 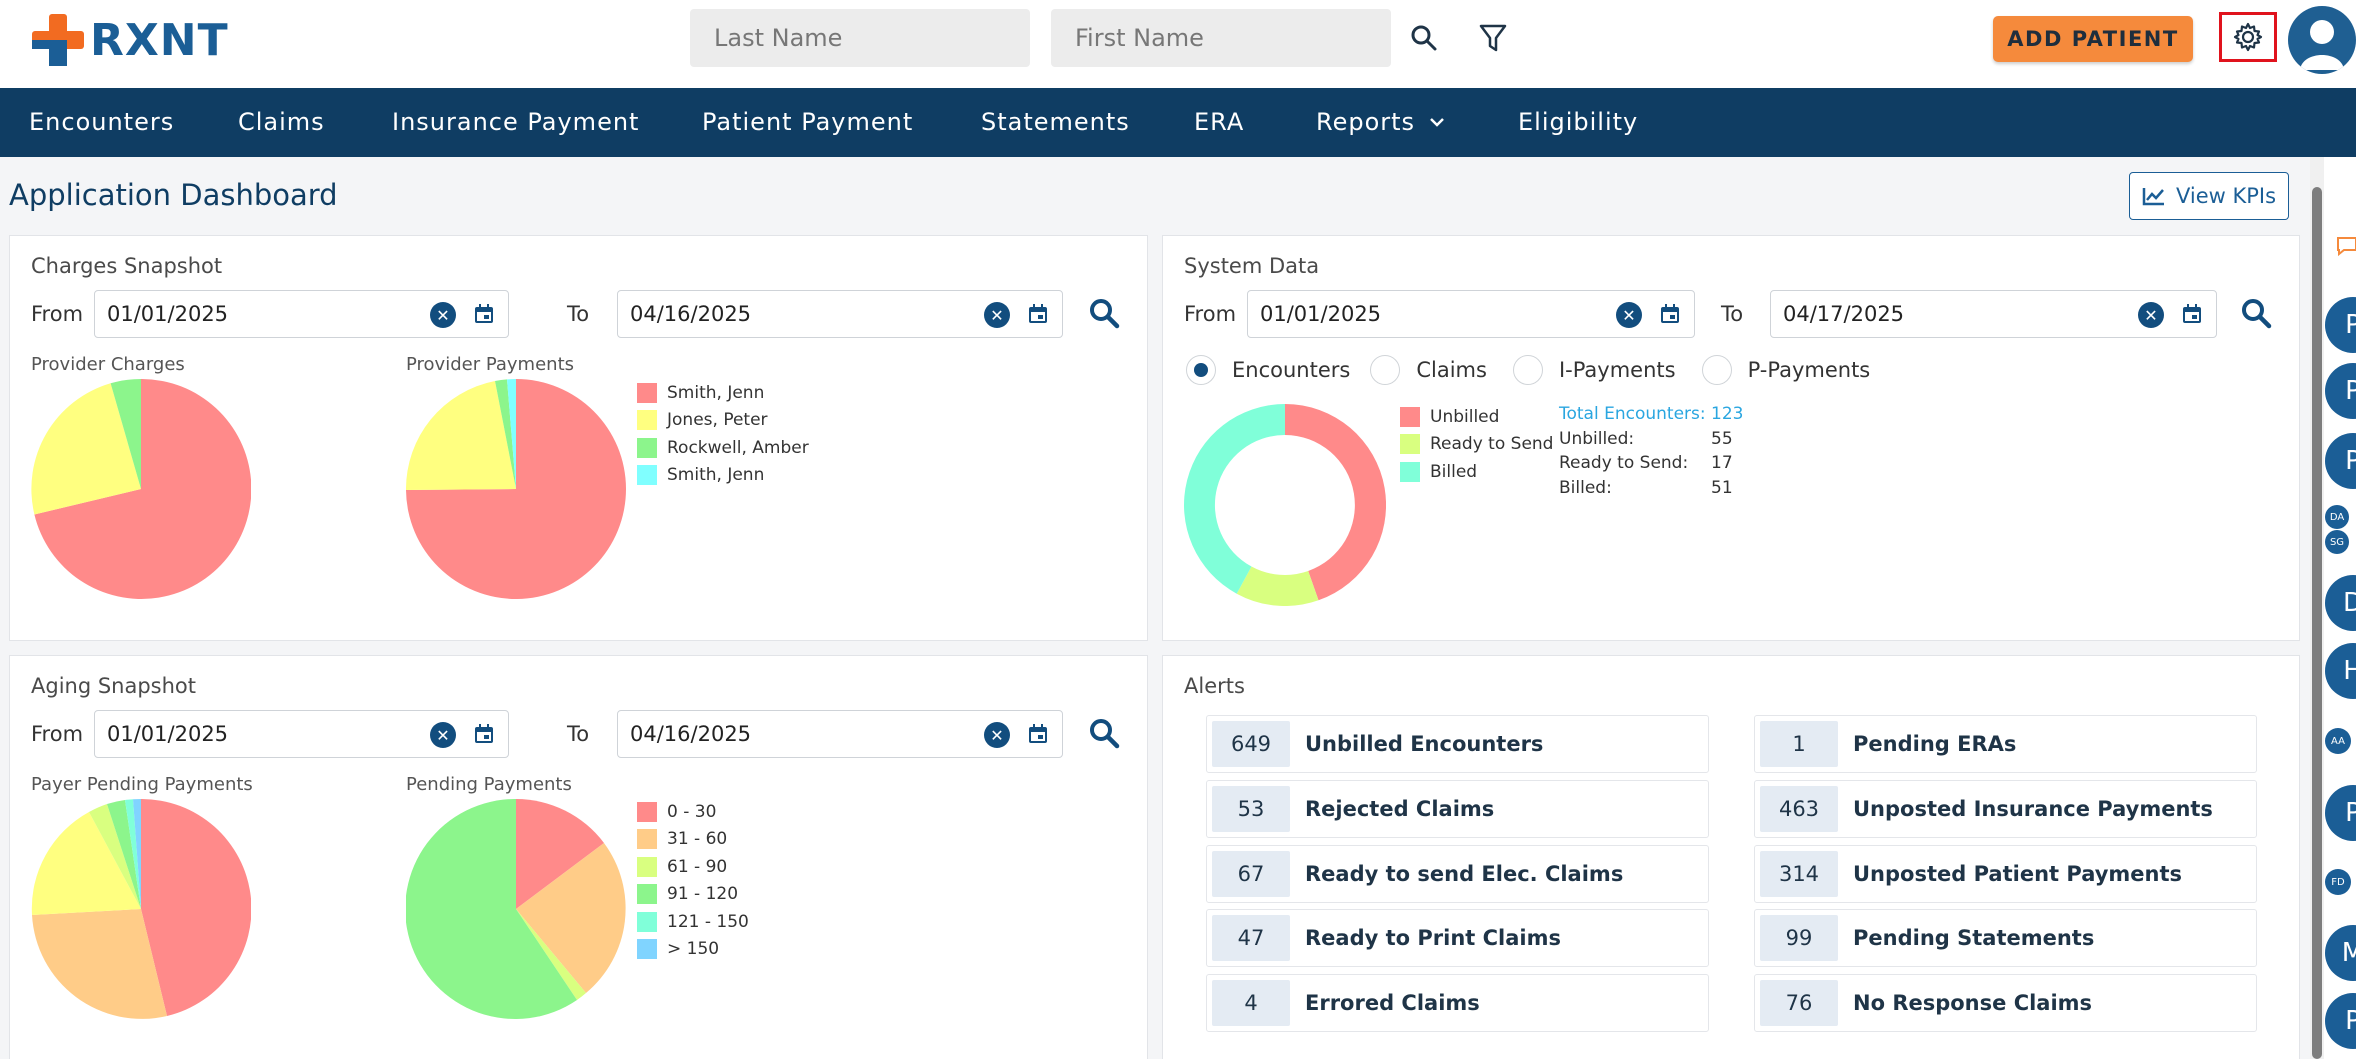 What do you see at coordinates (1251, 874) in the screenshot?
I see `alert-count: 67` at bounding box center [1251, 874].